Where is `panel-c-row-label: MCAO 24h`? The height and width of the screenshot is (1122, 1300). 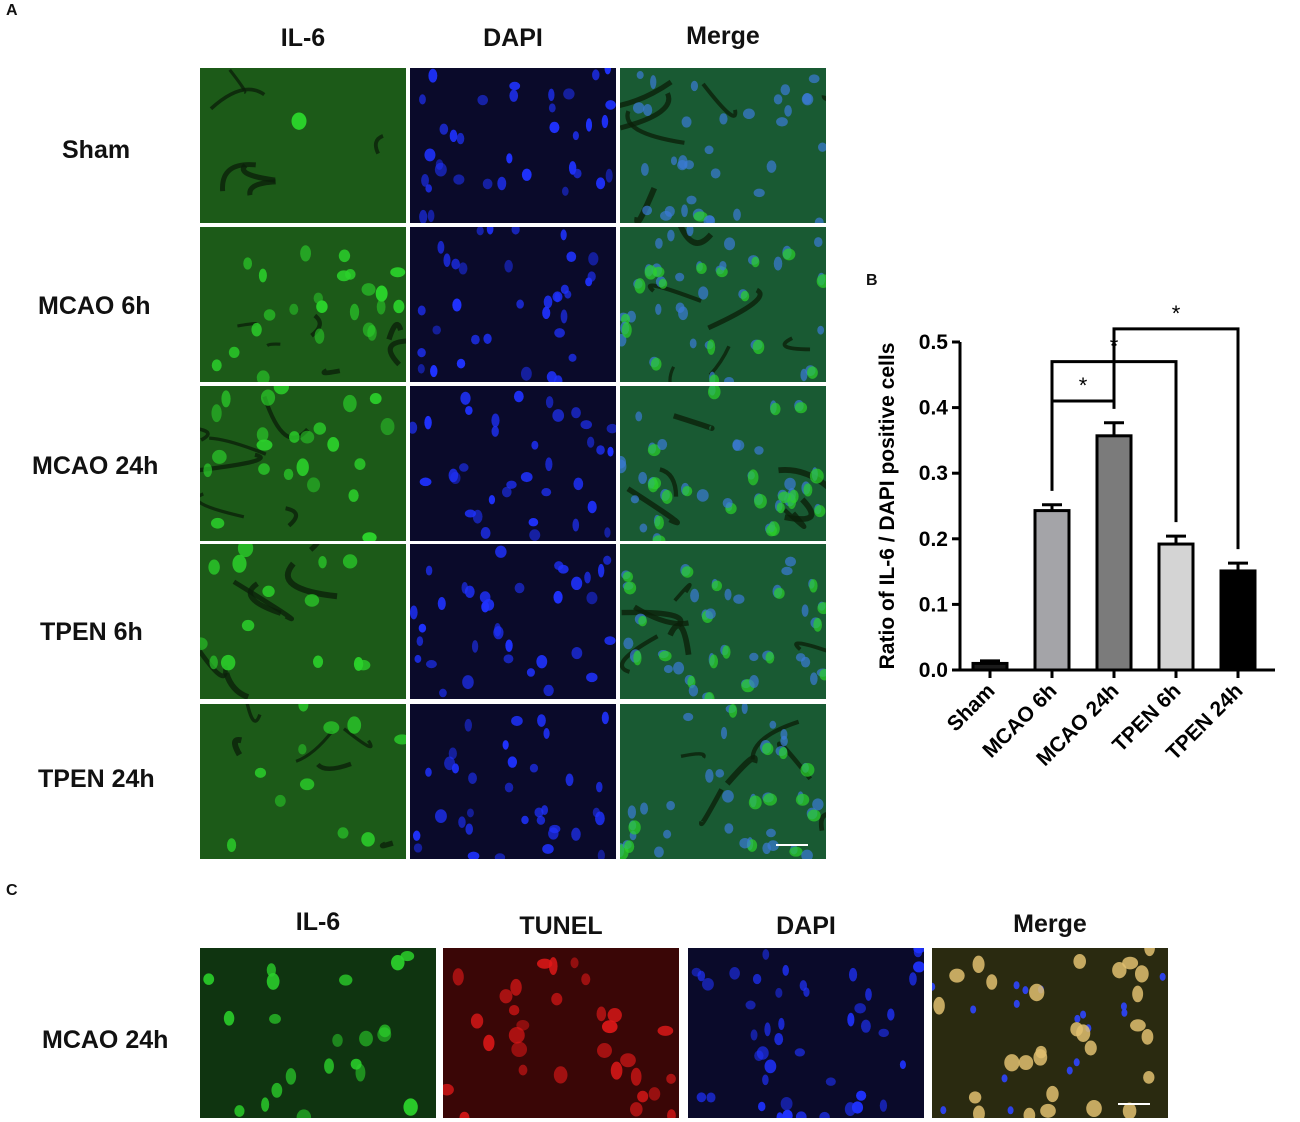 panel-c-row-label: MCAO 24h is located at coordinates (105, 1040).